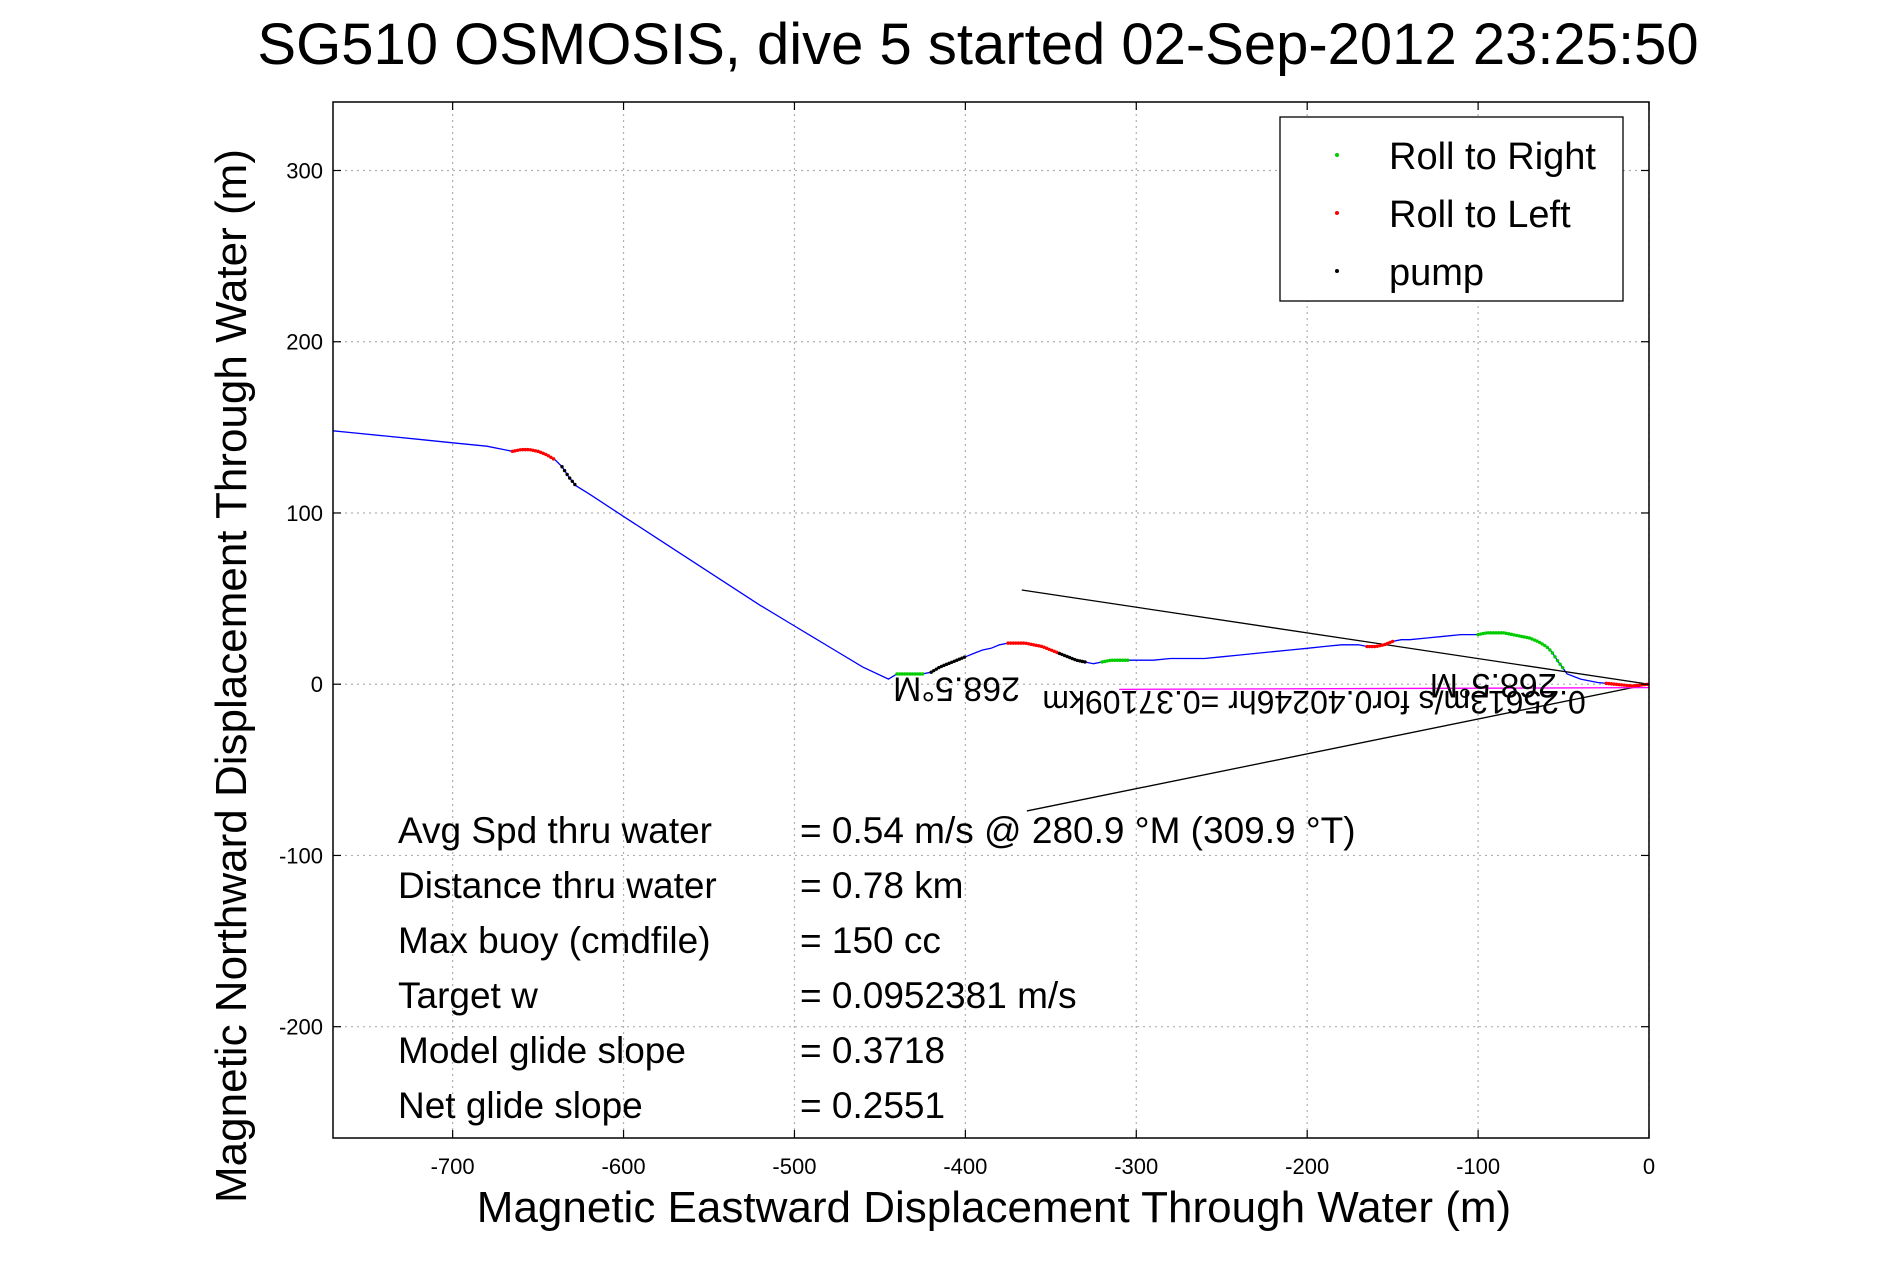  What do you see at coordinates (1079, 567) in the screenshot?
I see `data-markers` at bounding box center [1079, 567].